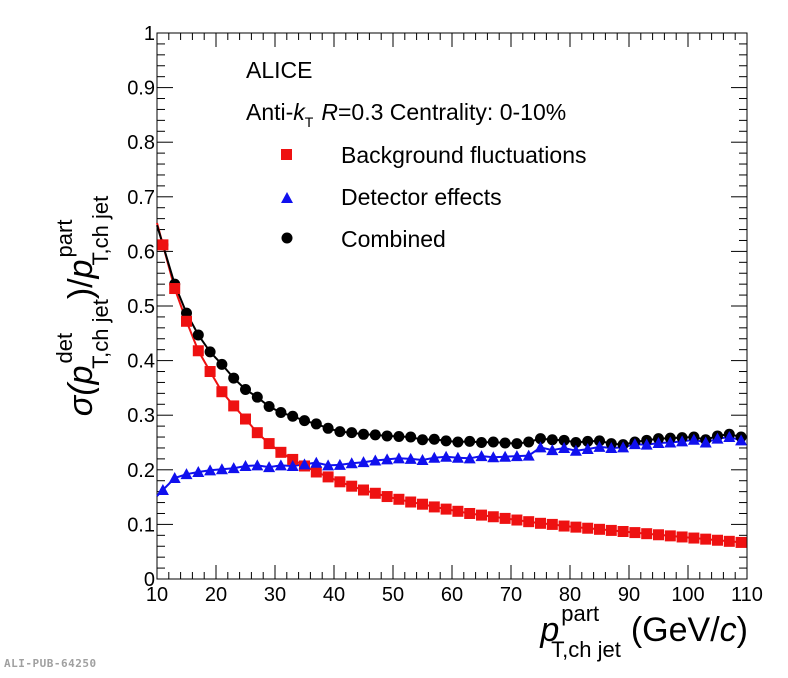  What do you see at coordinates (141, 143) in the screenshot?
I see `y-tick-label: 0.8` at bounding box center [141, 143].